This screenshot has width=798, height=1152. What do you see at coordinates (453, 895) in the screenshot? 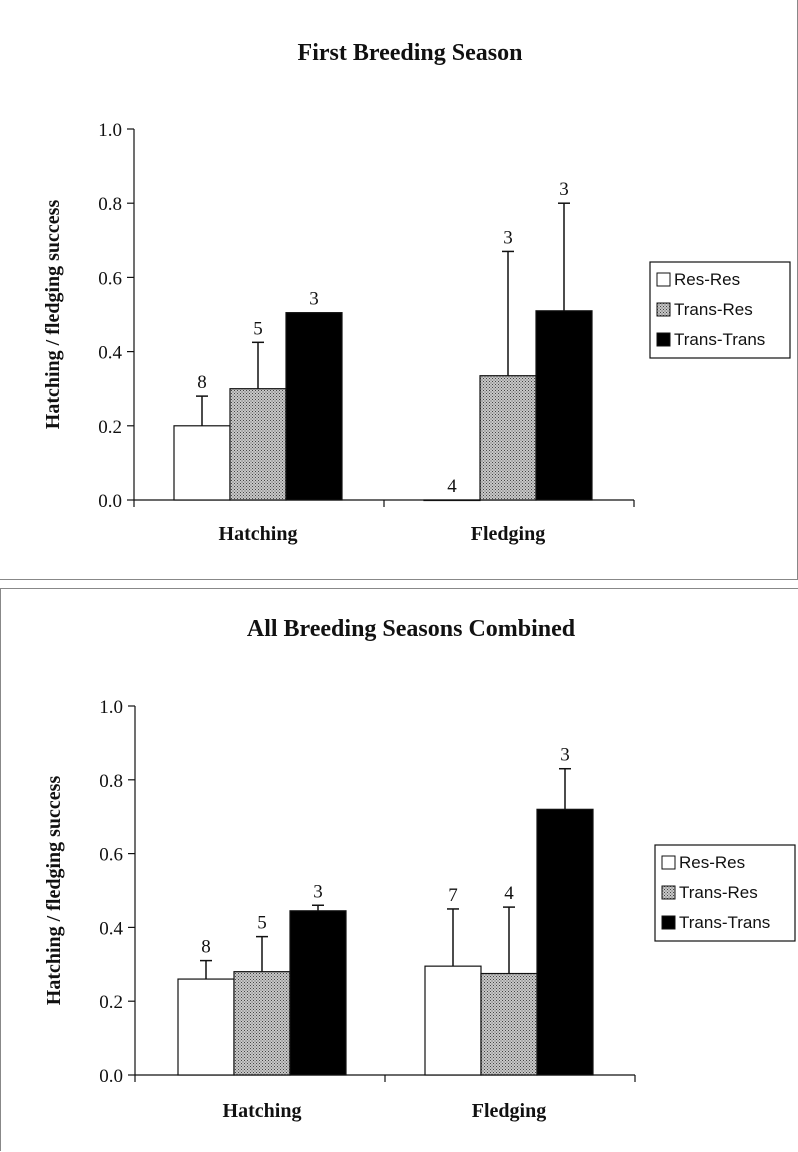
I see `sample-size-label: 7` at bounding box center [453, 895].